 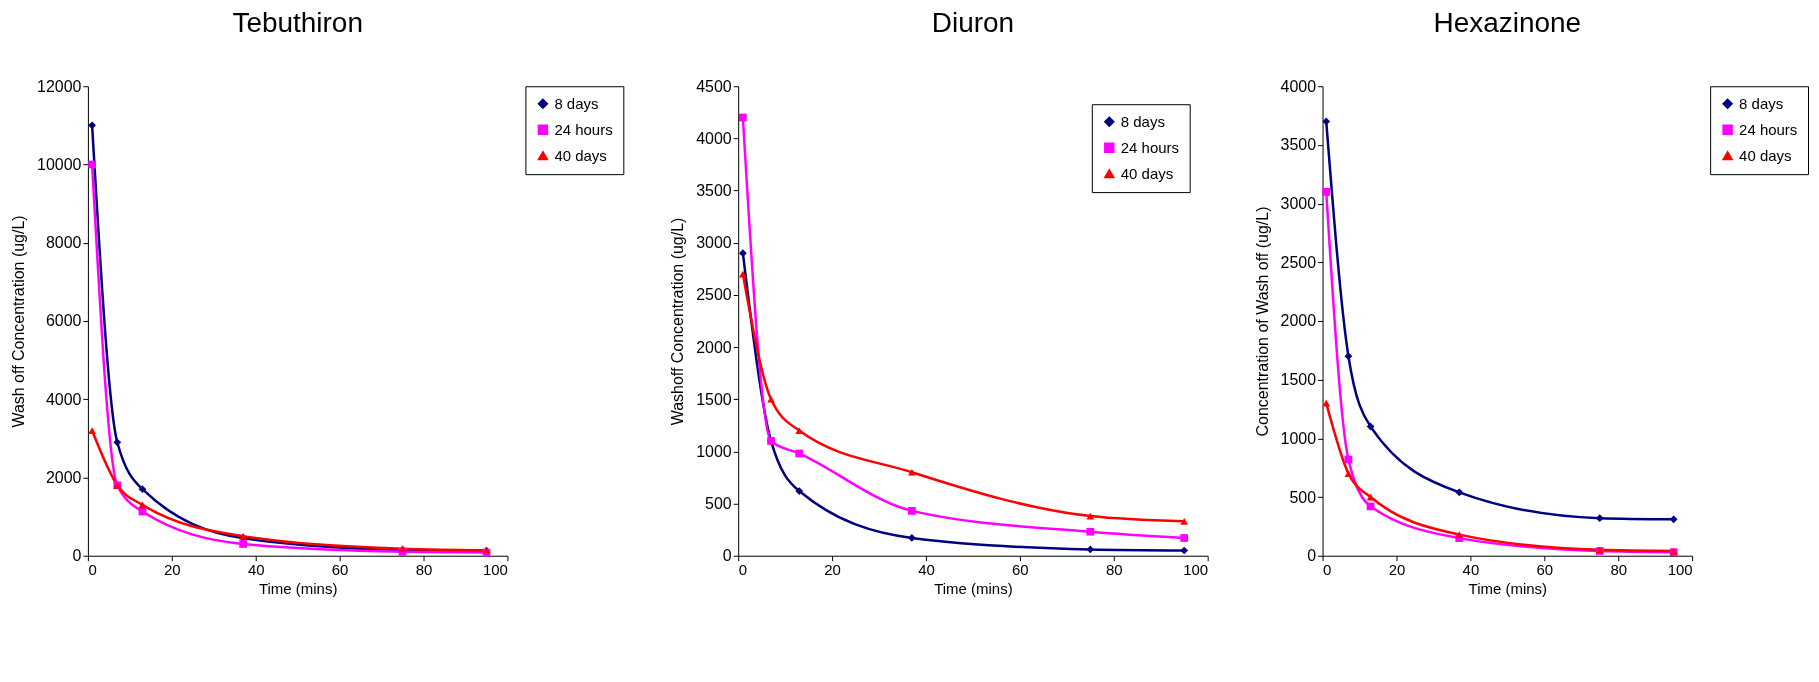 I want to click on y-axis-title: Concentration of Wash off (ug/L), so click(x=1262, y=321).